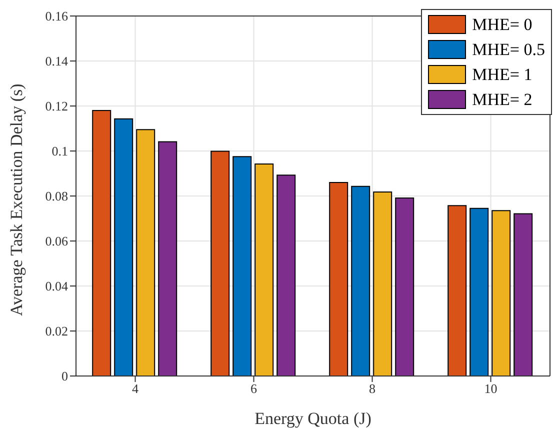 Image resolution: width=559 pixels, height=436 pixels. I want to click on y-tick-label: 0.1, so click(60, 151).